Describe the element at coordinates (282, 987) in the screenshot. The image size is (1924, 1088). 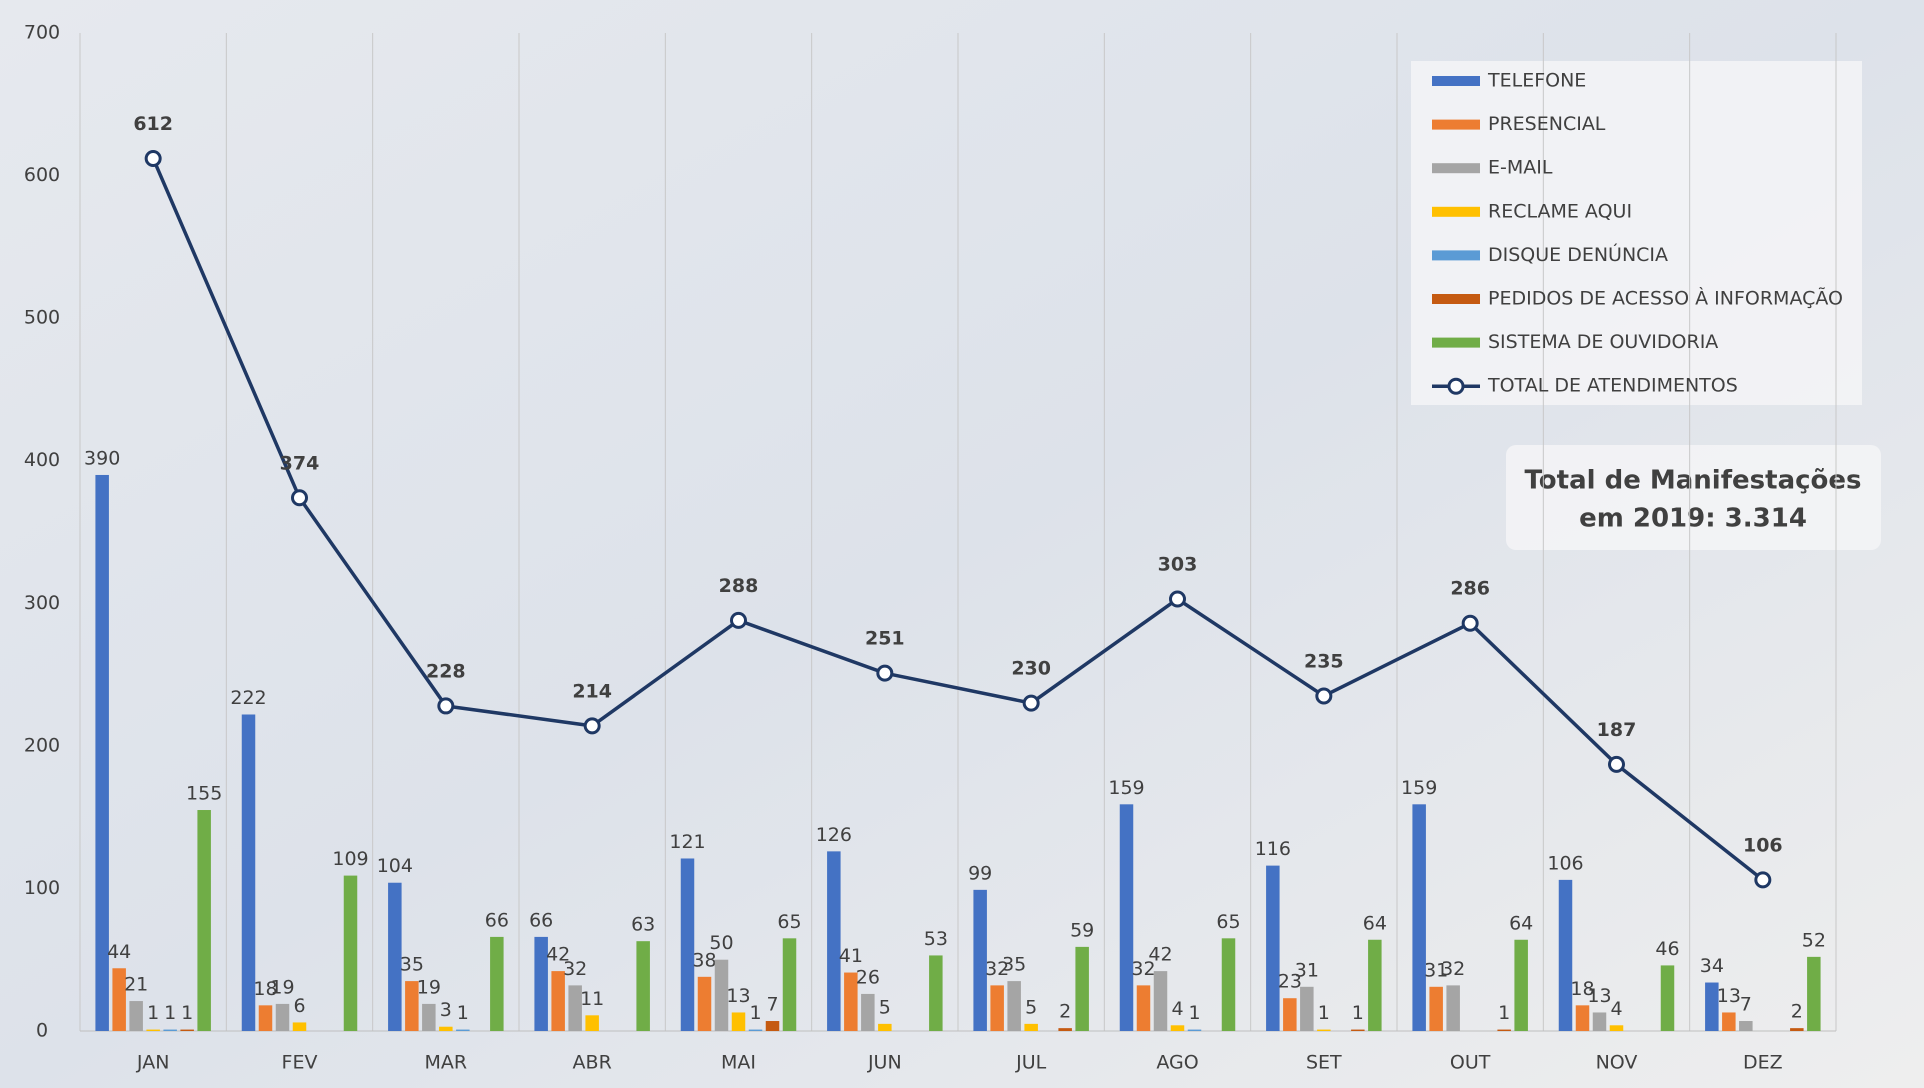
I see `bar-label: 19` at that location.